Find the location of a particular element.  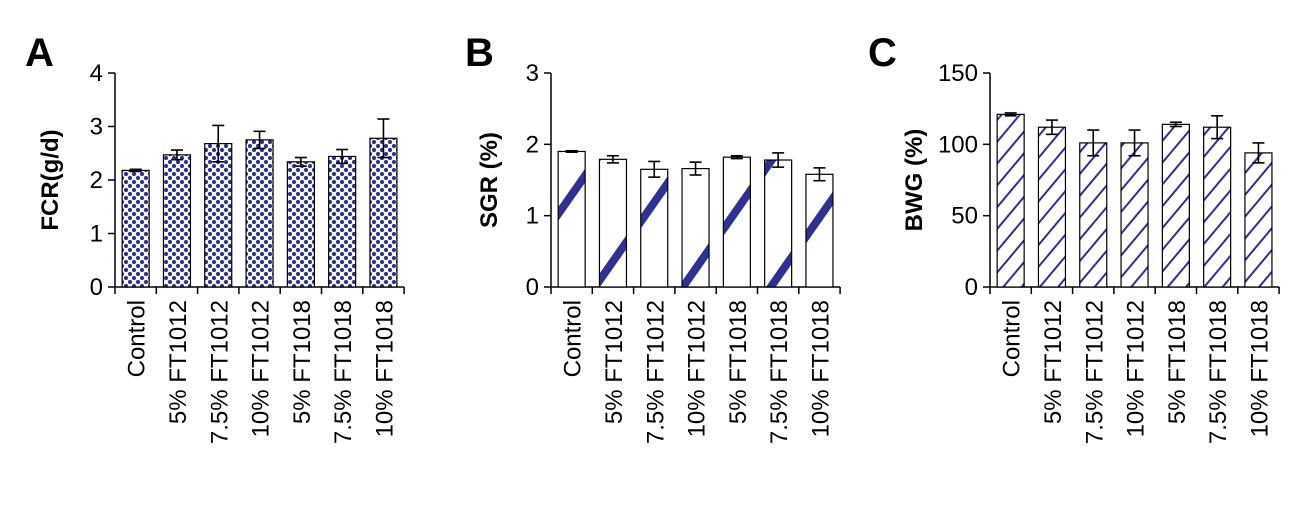

y-tick-label: 4 is located at coordinates (96, 73).